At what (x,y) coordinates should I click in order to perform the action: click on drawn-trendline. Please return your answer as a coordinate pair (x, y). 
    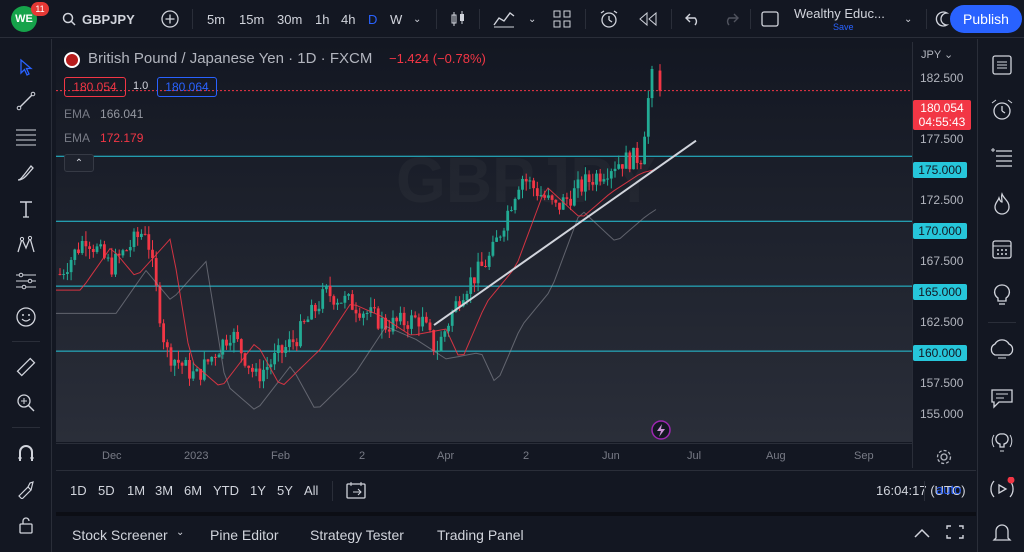
    Looking at the image, I should click on (565, 232).